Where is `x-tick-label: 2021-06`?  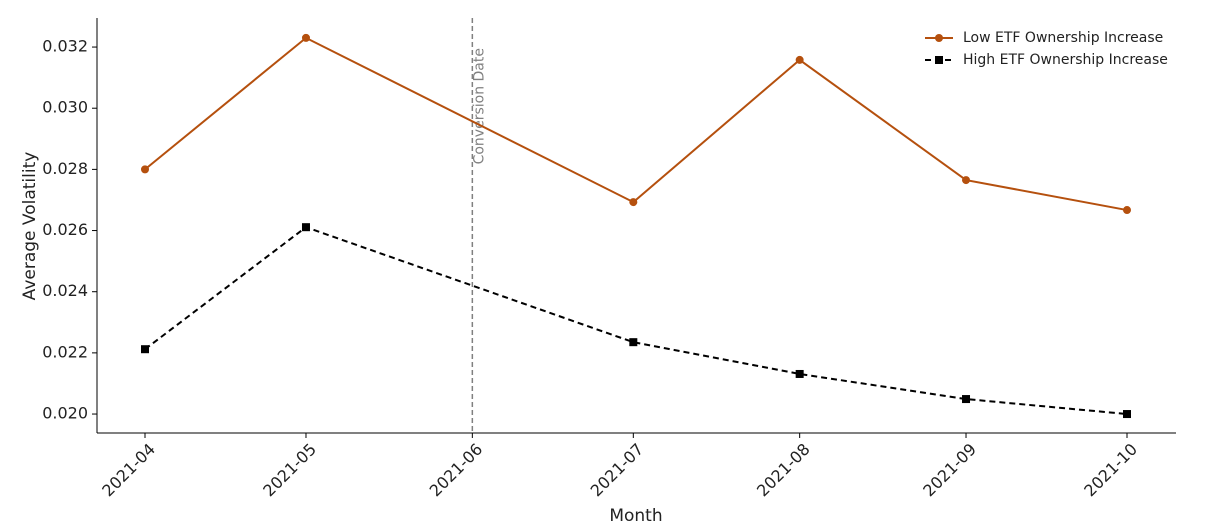
x-tick-label: 2021-06 is located at coordinates (456, 470).